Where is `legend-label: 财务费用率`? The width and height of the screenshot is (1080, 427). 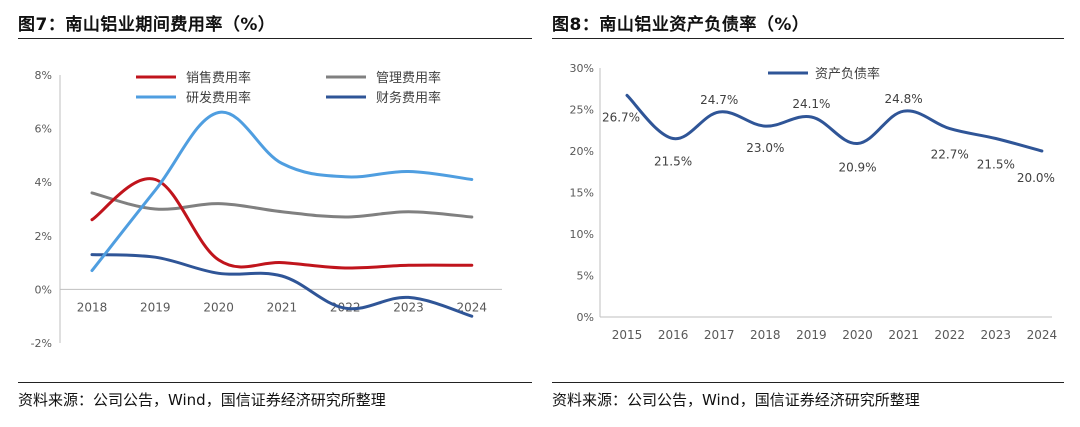 legend-label: 财务费用率 is located at coordinates (408, 98).